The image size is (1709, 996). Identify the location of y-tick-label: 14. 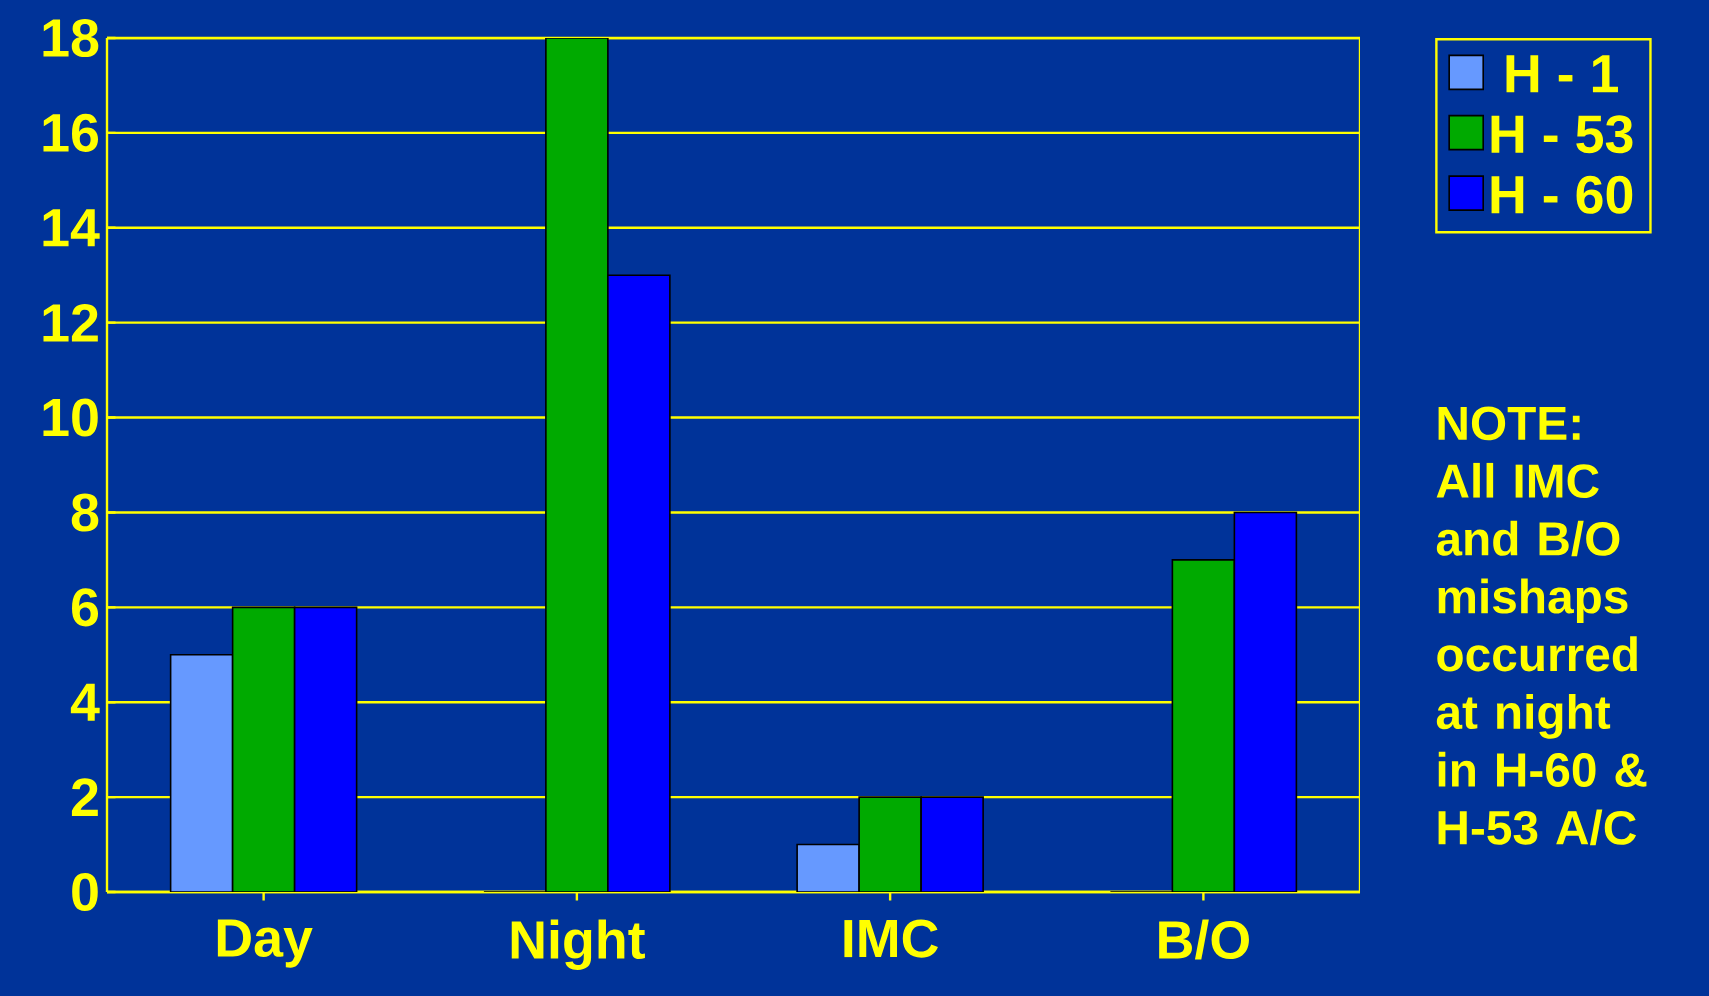
(71, 228).